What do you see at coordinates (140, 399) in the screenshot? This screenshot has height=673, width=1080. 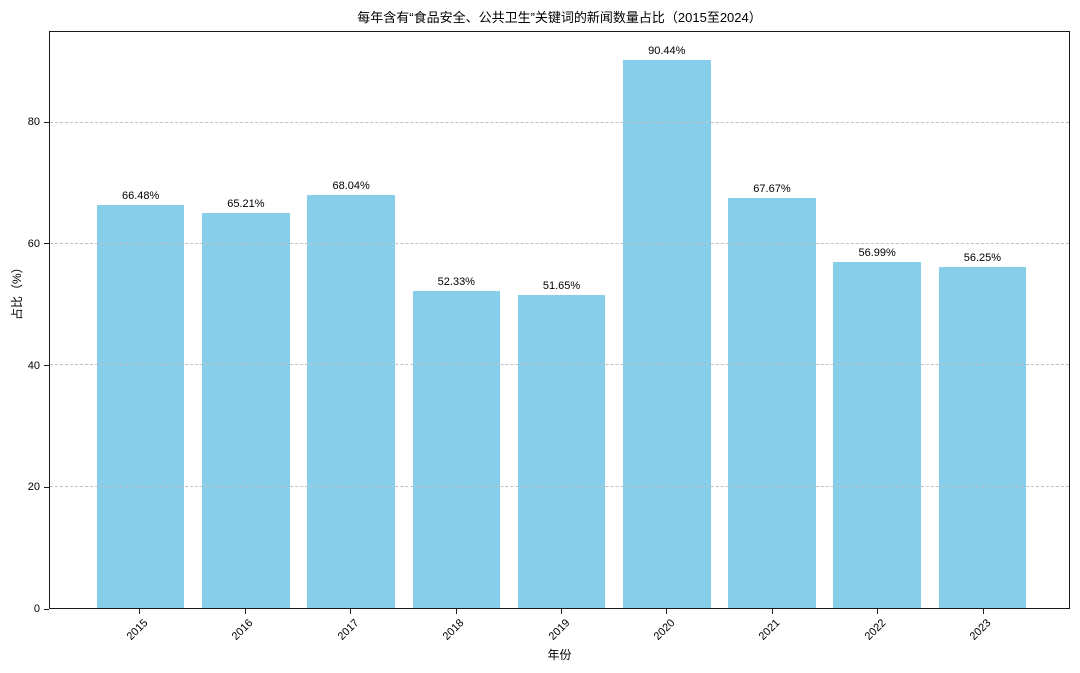 I see `bar-2015: 66.48%` at bounding box center [140, 399].